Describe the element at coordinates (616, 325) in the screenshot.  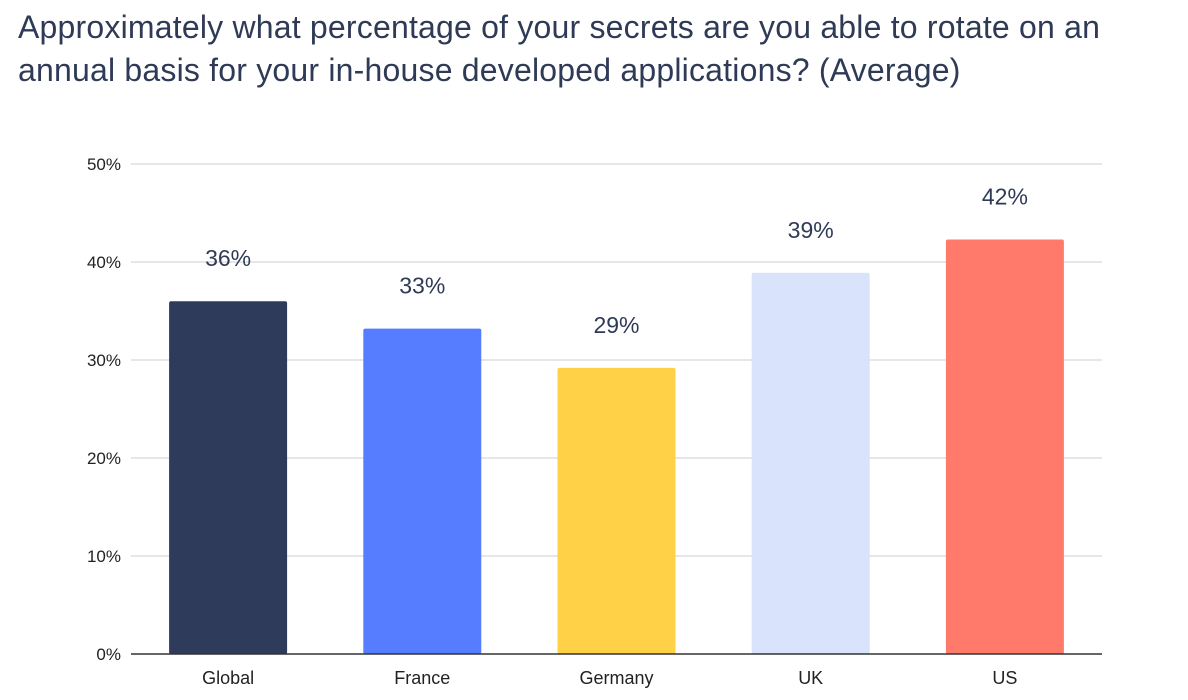
I see `data-label-germany: 29%` at that location.